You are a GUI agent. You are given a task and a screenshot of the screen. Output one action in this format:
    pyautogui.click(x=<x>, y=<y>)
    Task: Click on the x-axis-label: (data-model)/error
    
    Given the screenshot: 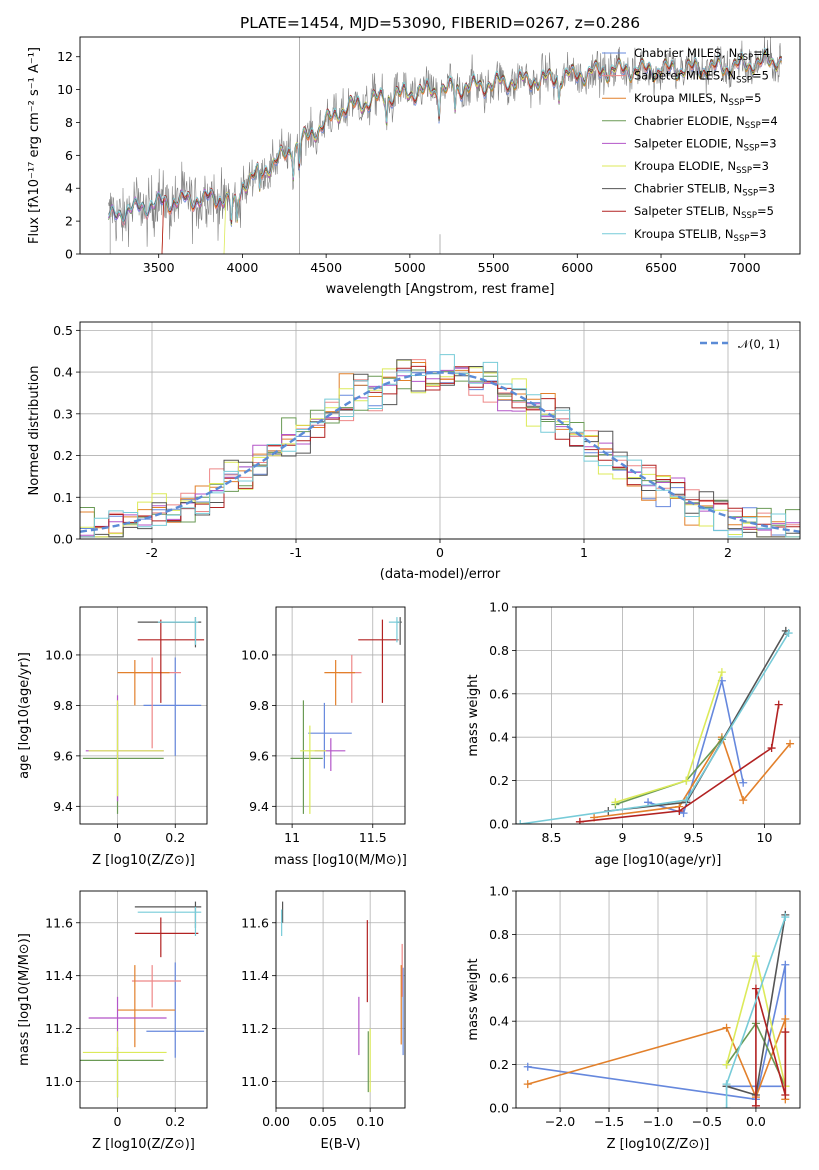 What is the action you would take?
    pyautogui.click(x=440, y=574)
    